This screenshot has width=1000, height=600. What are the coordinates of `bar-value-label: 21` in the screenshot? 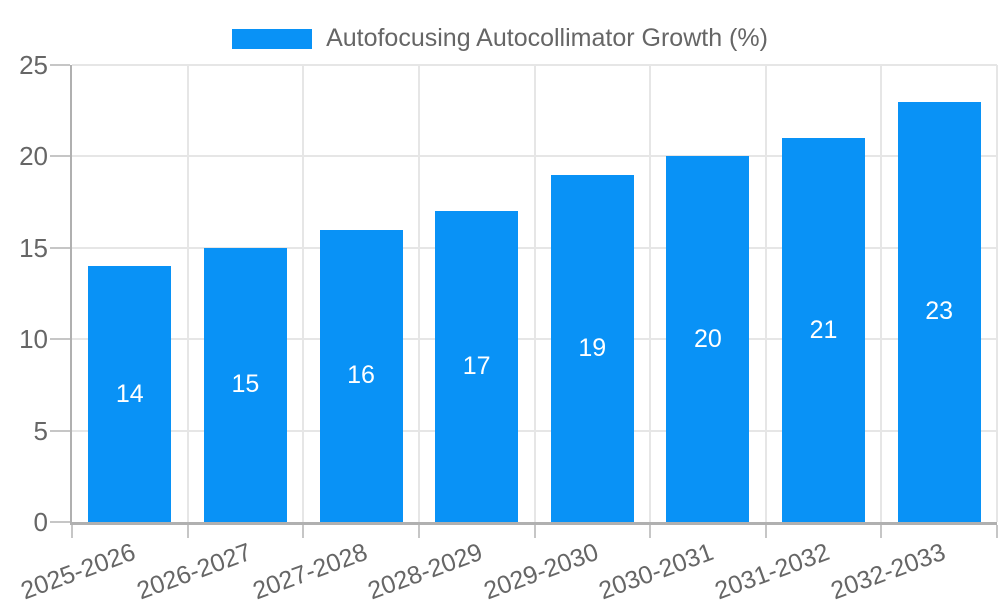 It's located at (823, 329).